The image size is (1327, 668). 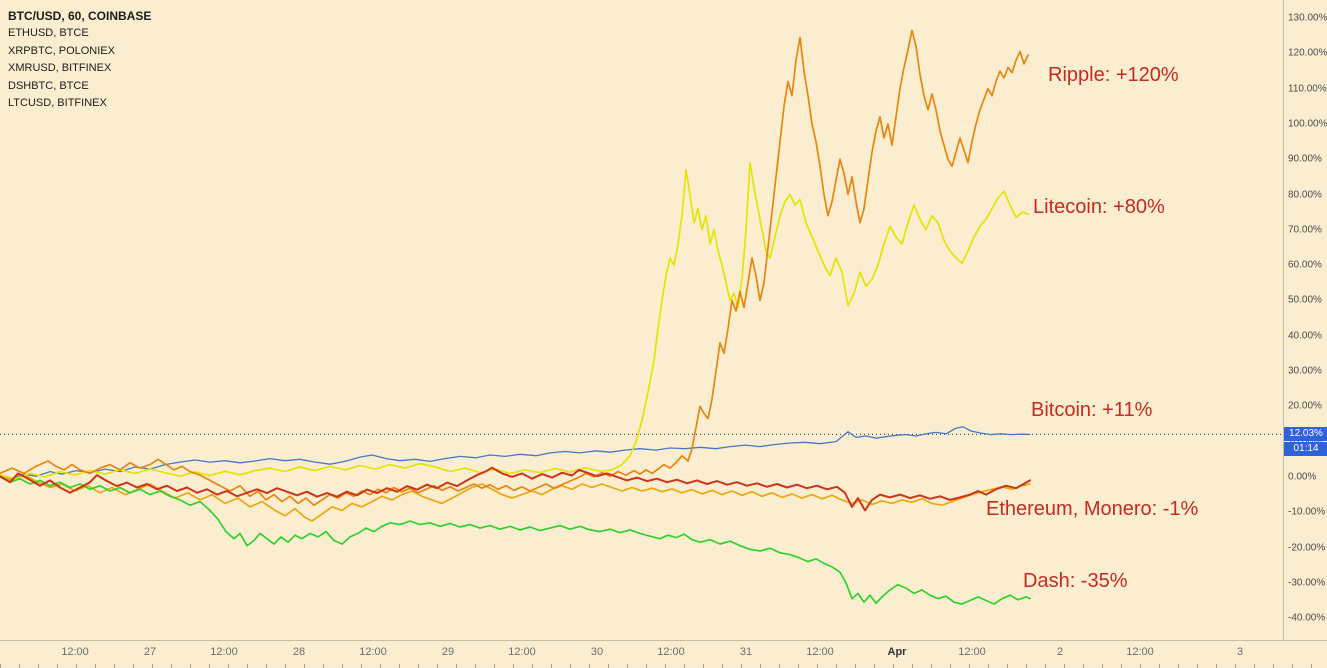 I want to click on price-axis-label: 20.00%, so click(x=1305, y=406).